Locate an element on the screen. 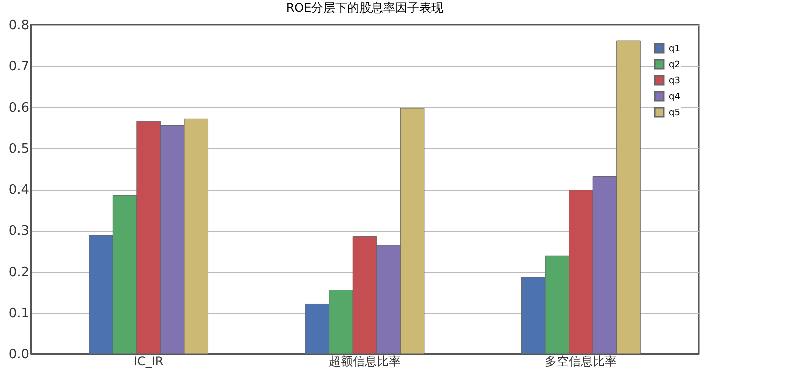 The image size is (800, 370). y-tick-label: 0.5 is located at coordinates (19, 149).